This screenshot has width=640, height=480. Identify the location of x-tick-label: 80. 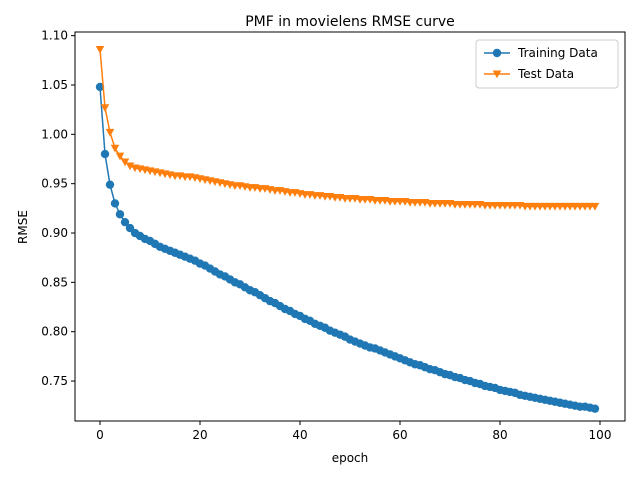
(499, 435).